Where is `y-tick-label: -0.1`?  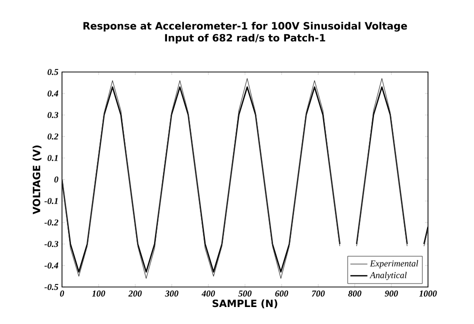 y-tick-label: -0.1 is located at coordinates (51, 201).